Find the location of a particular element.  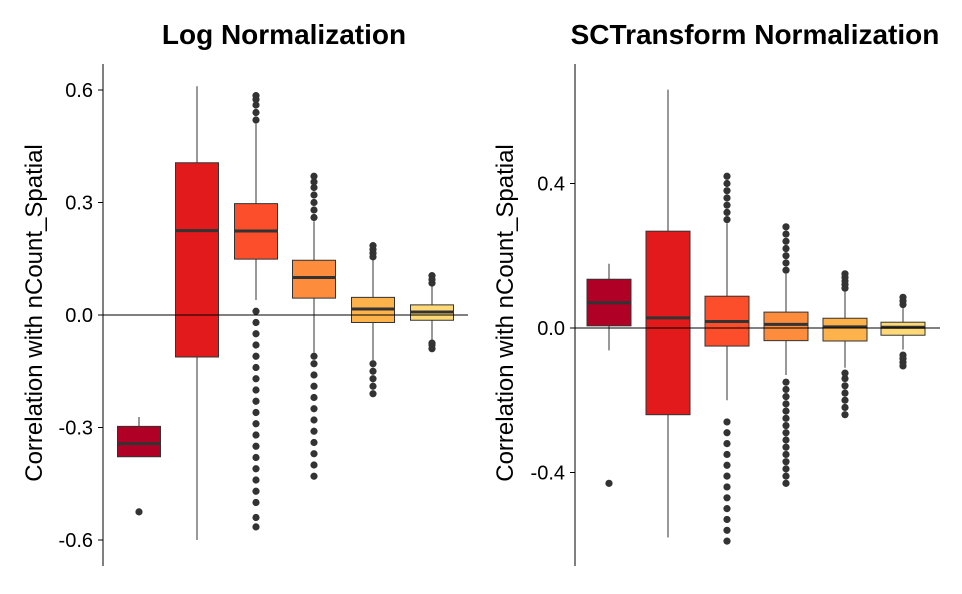

y-tick-label: -0.6 is located at coordinates (76, 541).